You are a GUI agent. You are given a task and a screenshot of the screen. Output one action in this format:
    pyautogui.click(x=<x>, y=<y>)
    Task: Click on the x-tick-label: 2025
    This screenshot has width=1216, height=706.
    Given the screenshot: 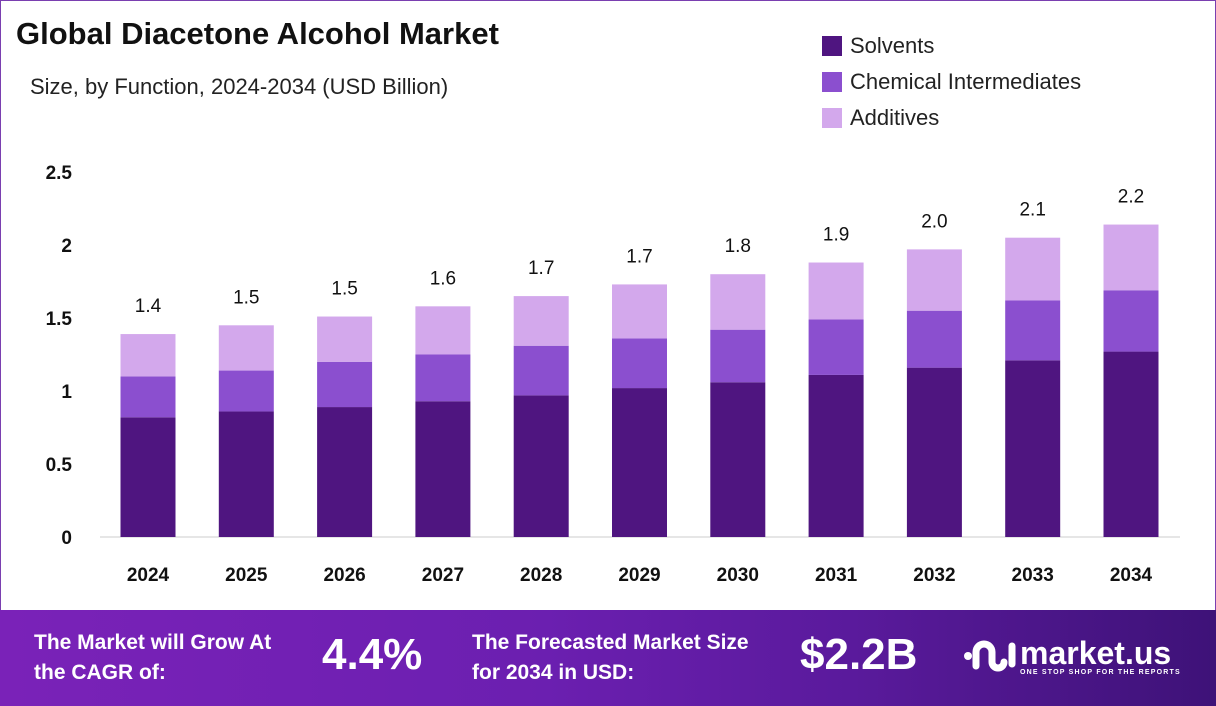 What is the action you would take?
    pyautogui.click(x=246, y=575)
    